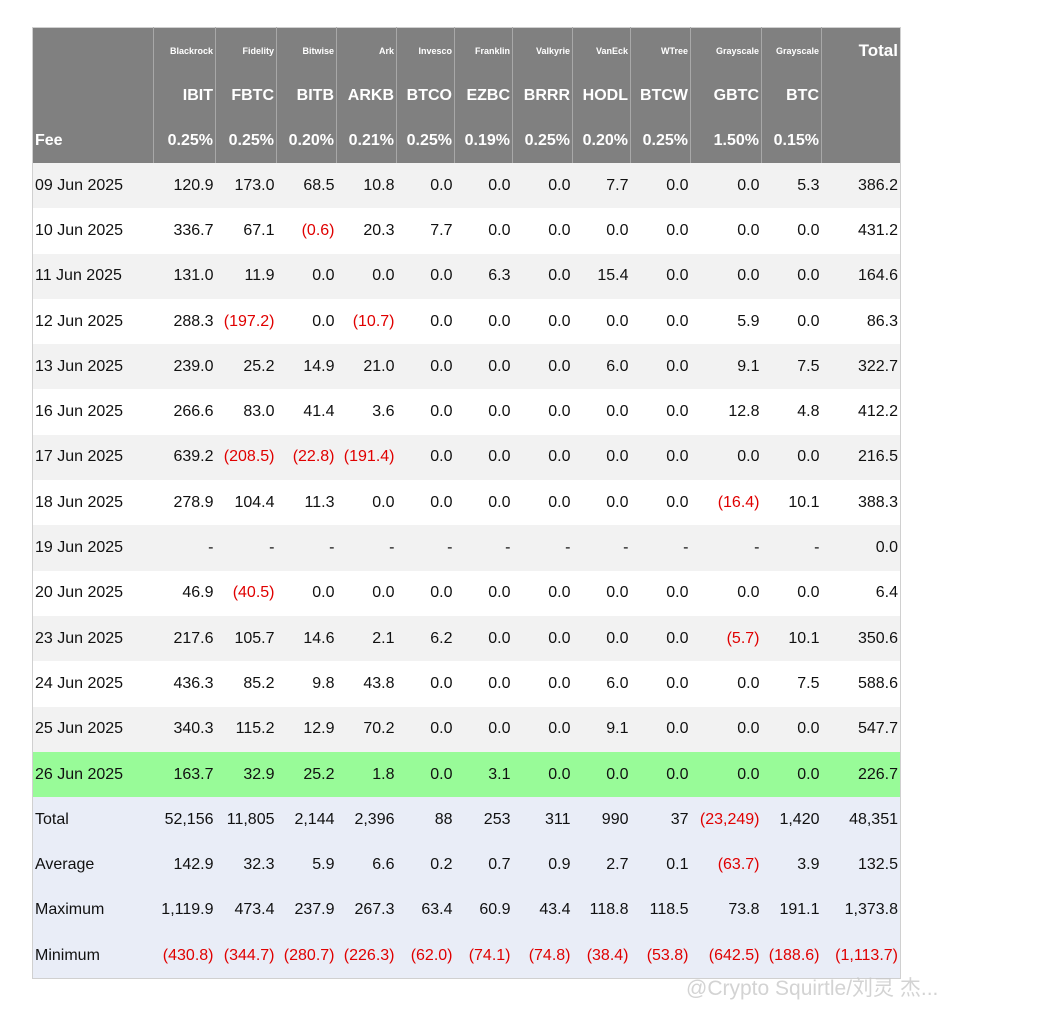 The height and width of the screenshot is (1010, 1047). Describe the element at coordinates (726, 503) in the screenshot. I see `flow-value: (16.4)` at that location.